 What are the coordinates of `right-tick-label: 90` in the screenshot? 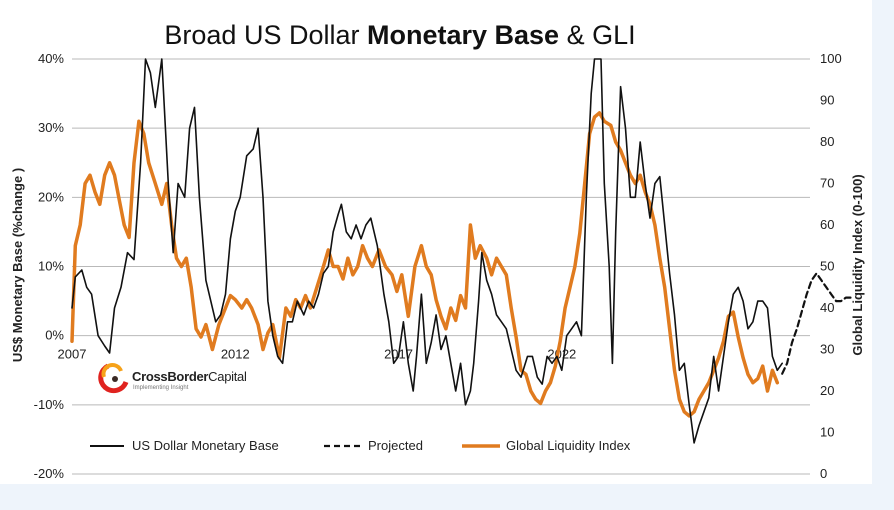 It's located at (827, 100).